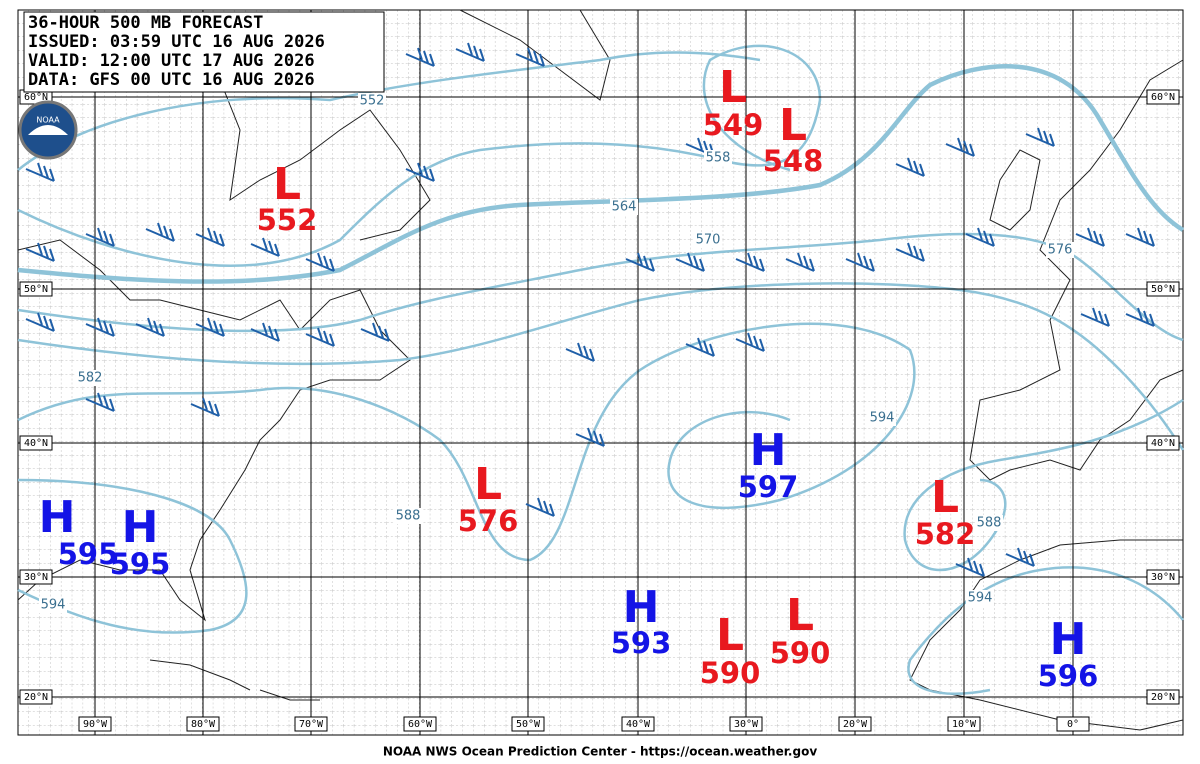  What do you see at coordinates (176, 42) in the screenshot?
I see `header-line: ISSUED: 03:59 UTC 16 AUG 2026` at bounding box center [176, 42].